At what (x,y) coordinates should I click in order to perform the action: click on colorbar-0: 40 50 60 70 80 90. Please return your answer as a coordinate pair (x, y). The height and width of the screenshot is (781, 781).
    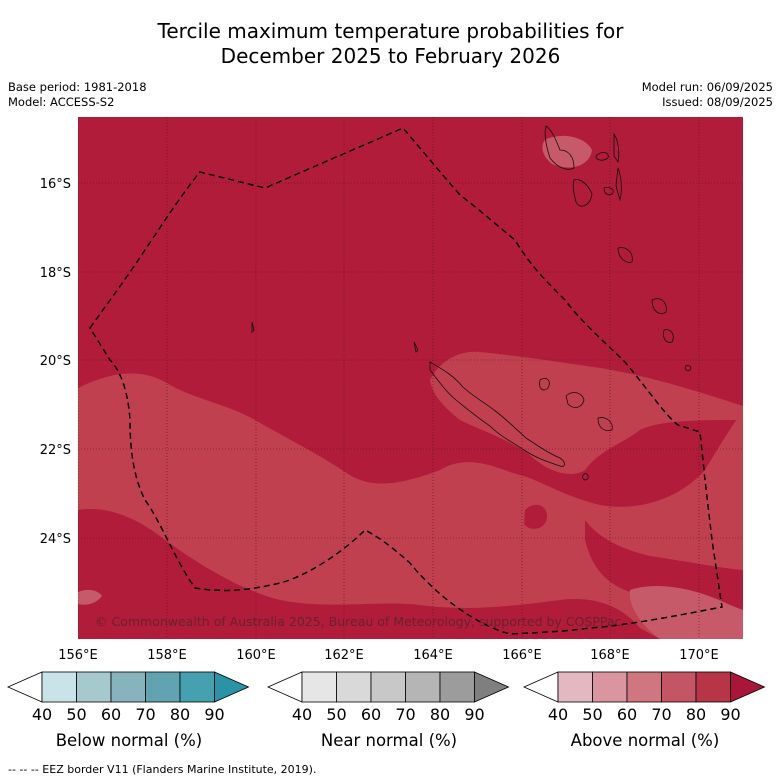
    Looking at the image, I should click on (128, 697).